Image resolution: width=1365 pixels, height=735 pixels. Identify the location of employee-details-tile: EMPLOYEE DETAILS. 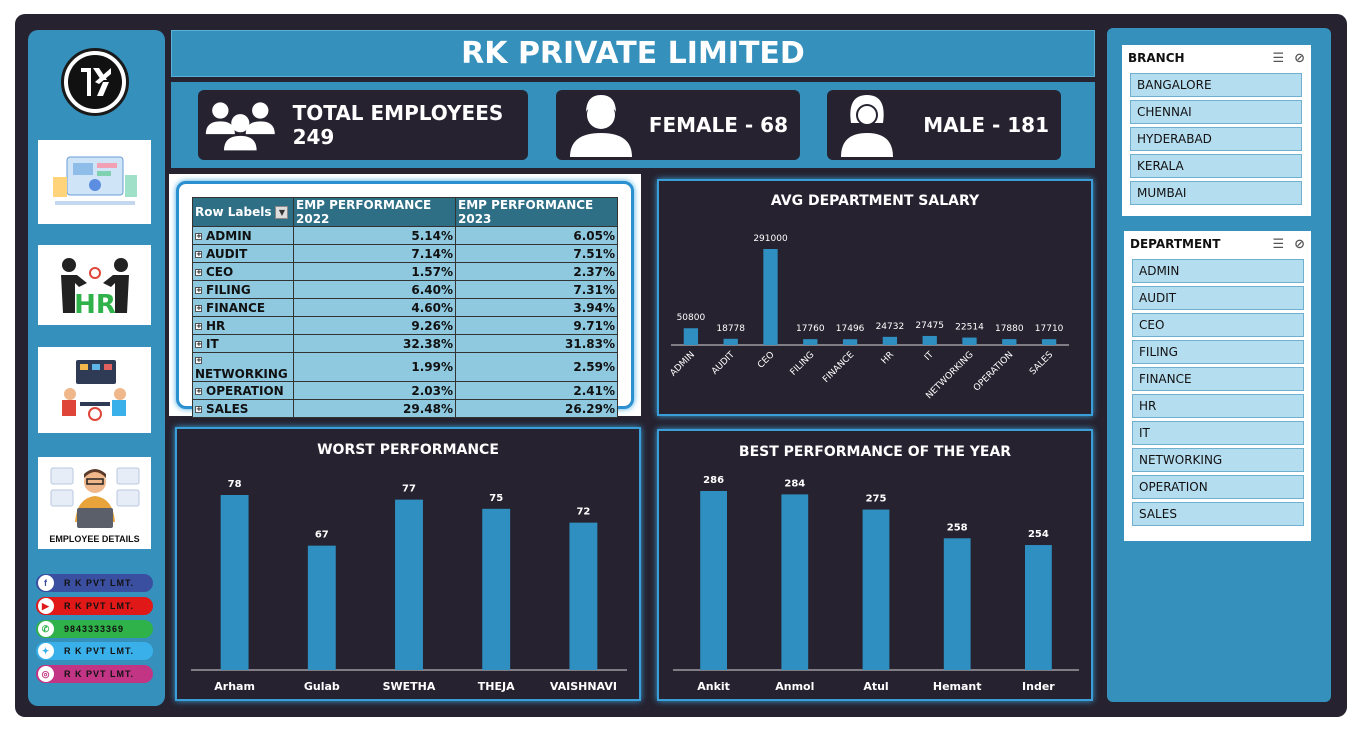
(94, 503).